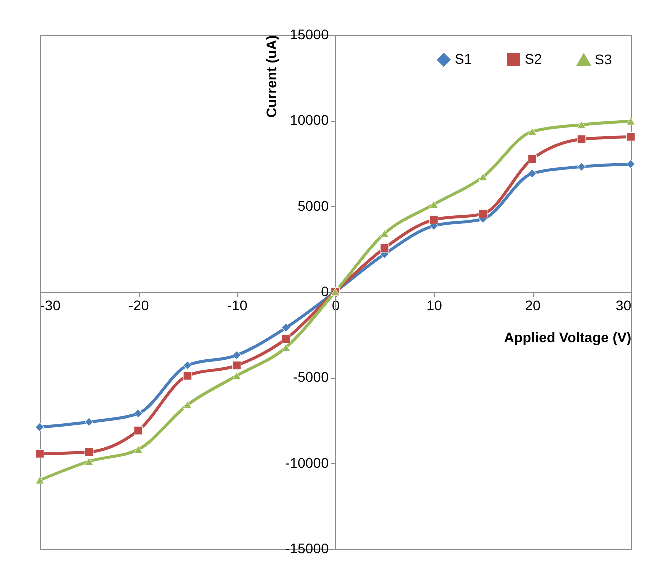  What do you see at coordinates (307, 548) in the screenshot?
I see `y-tick-label: -15000` at bounding box center [307, 548].